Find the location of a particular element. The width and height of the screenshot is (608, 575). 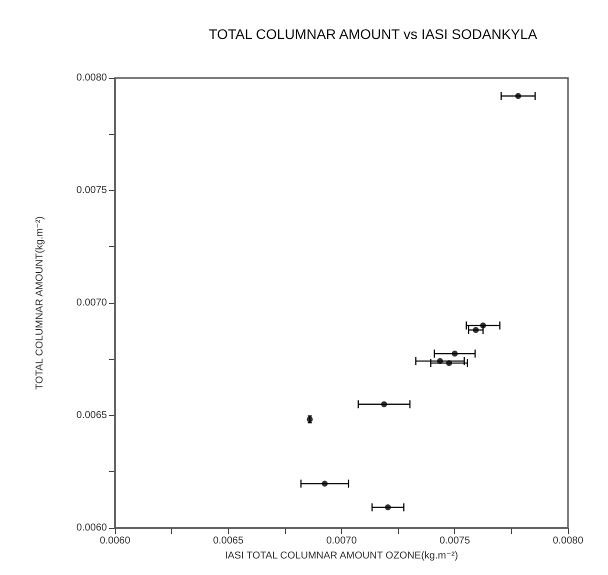

x-tick-label: 0.0065 is located at coordinates (228, 541).